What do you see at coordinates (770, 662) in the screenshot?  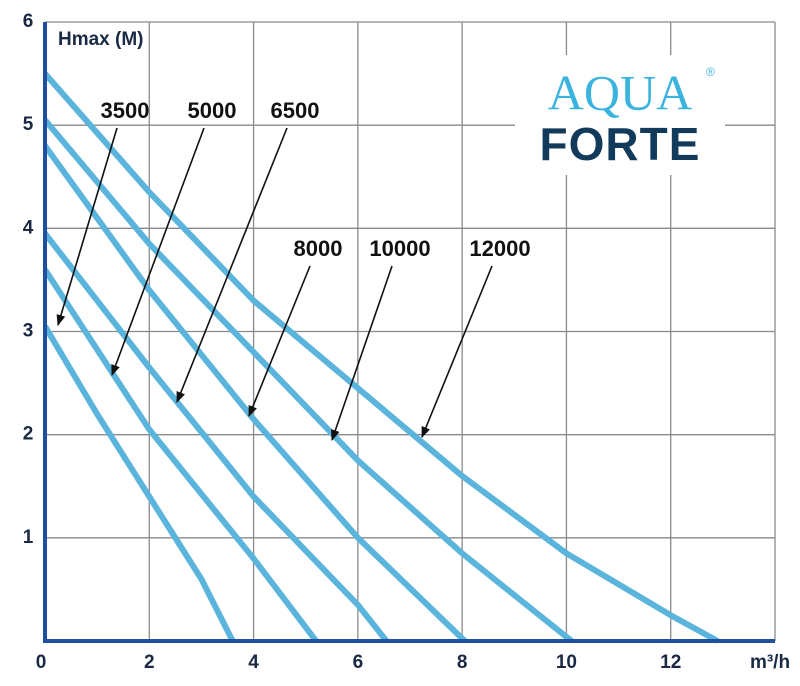 I see `x-axis-label: m³/h` at bounding box center [770, 662].